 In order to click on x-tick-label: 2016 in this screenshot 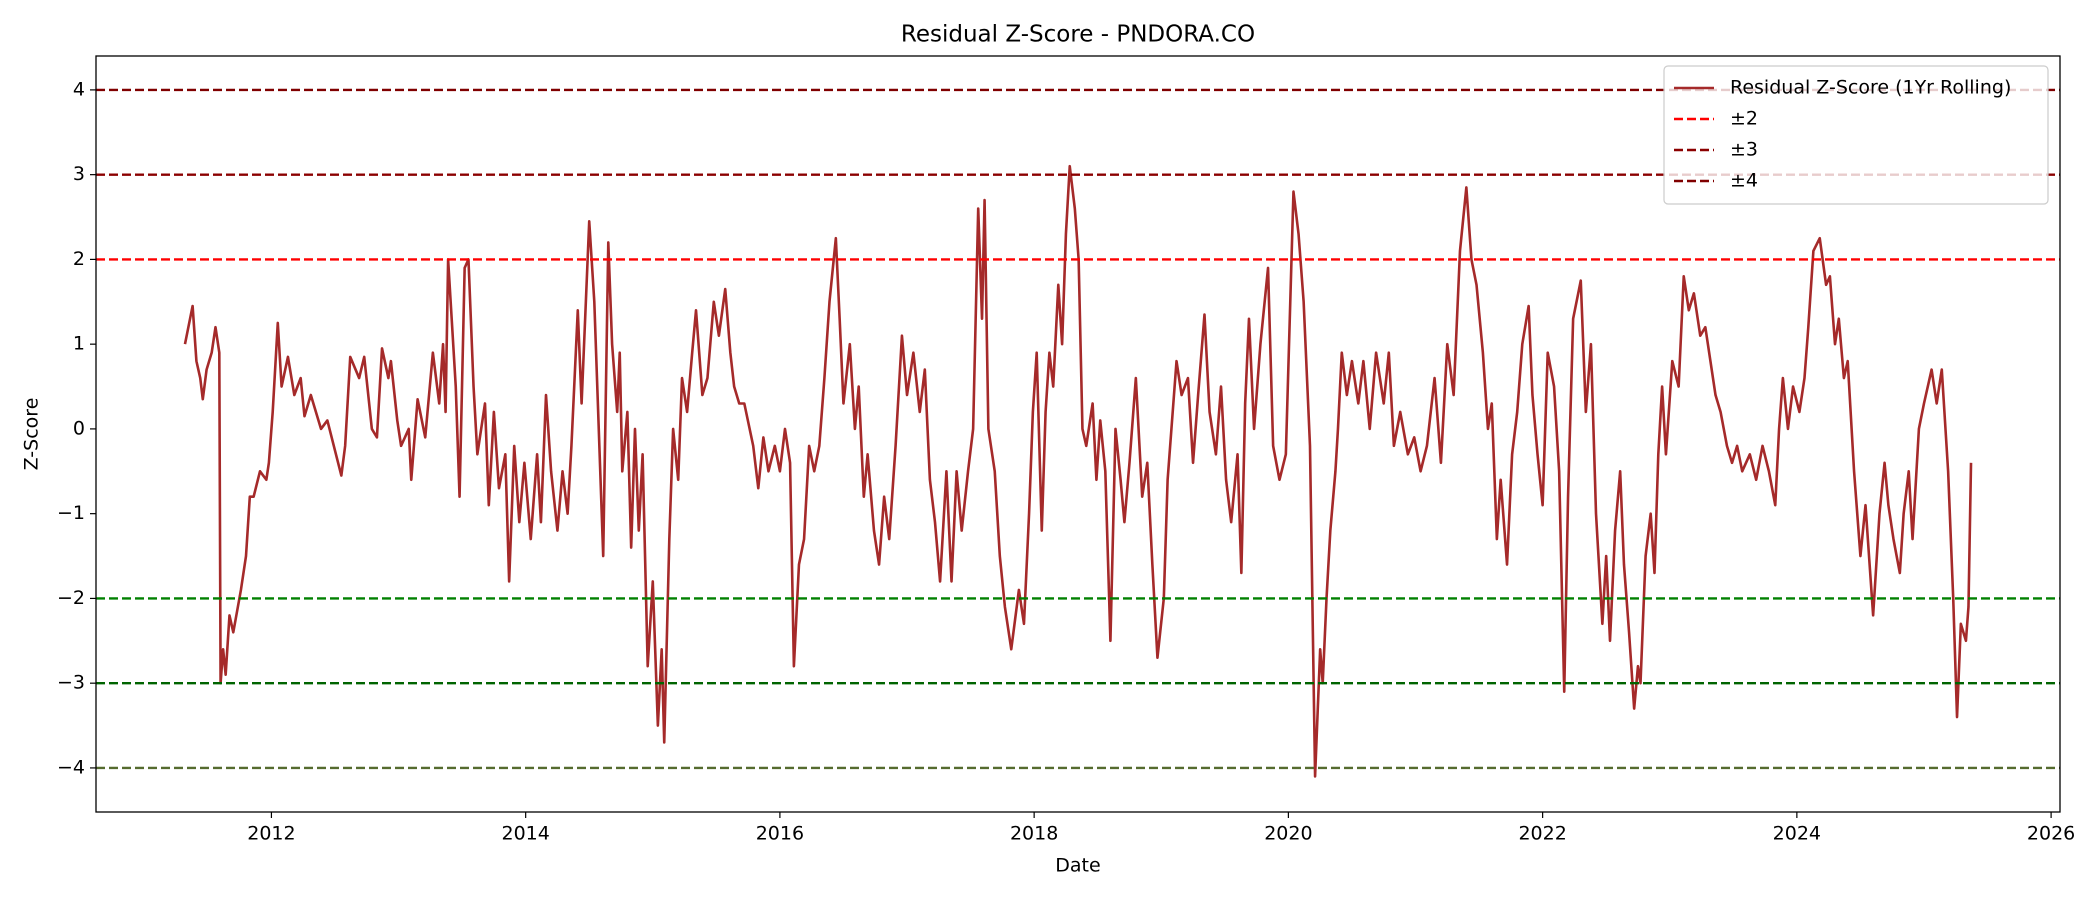, I will do `click(780, 834)`.